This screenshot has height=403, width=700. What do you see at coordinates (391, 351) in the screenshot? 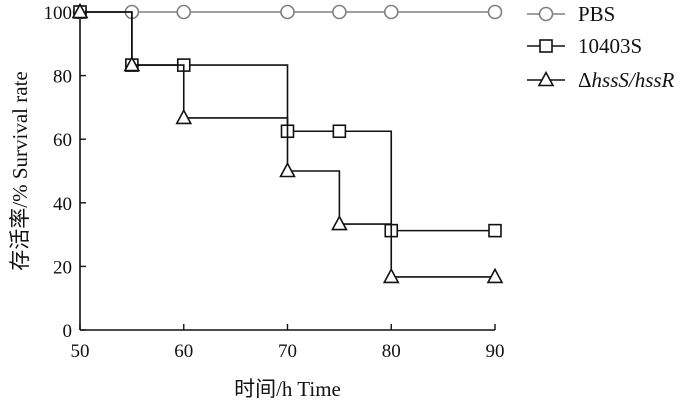
I see `x-tick-label: 80` at bounding box center [391, 351].